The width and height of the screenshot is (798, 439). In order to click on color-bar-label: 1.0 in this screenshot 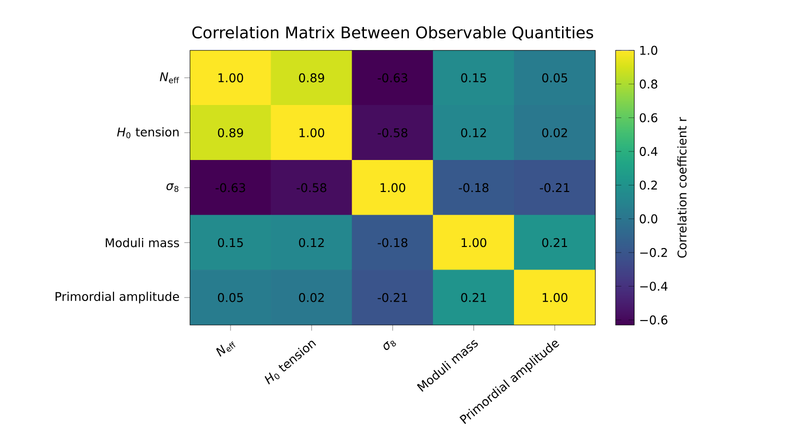, I will do `click(649, 50)`.